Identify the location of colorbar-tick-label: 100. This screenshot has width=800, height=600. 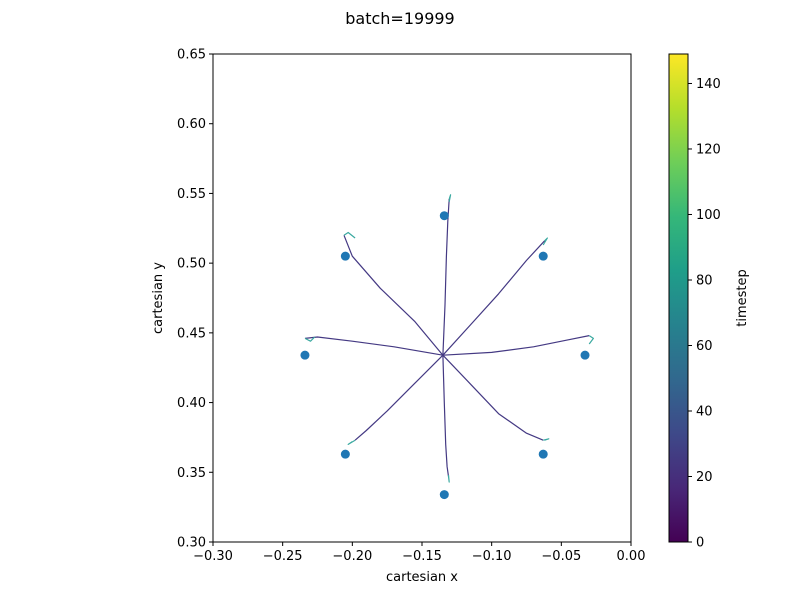
(708, 215).